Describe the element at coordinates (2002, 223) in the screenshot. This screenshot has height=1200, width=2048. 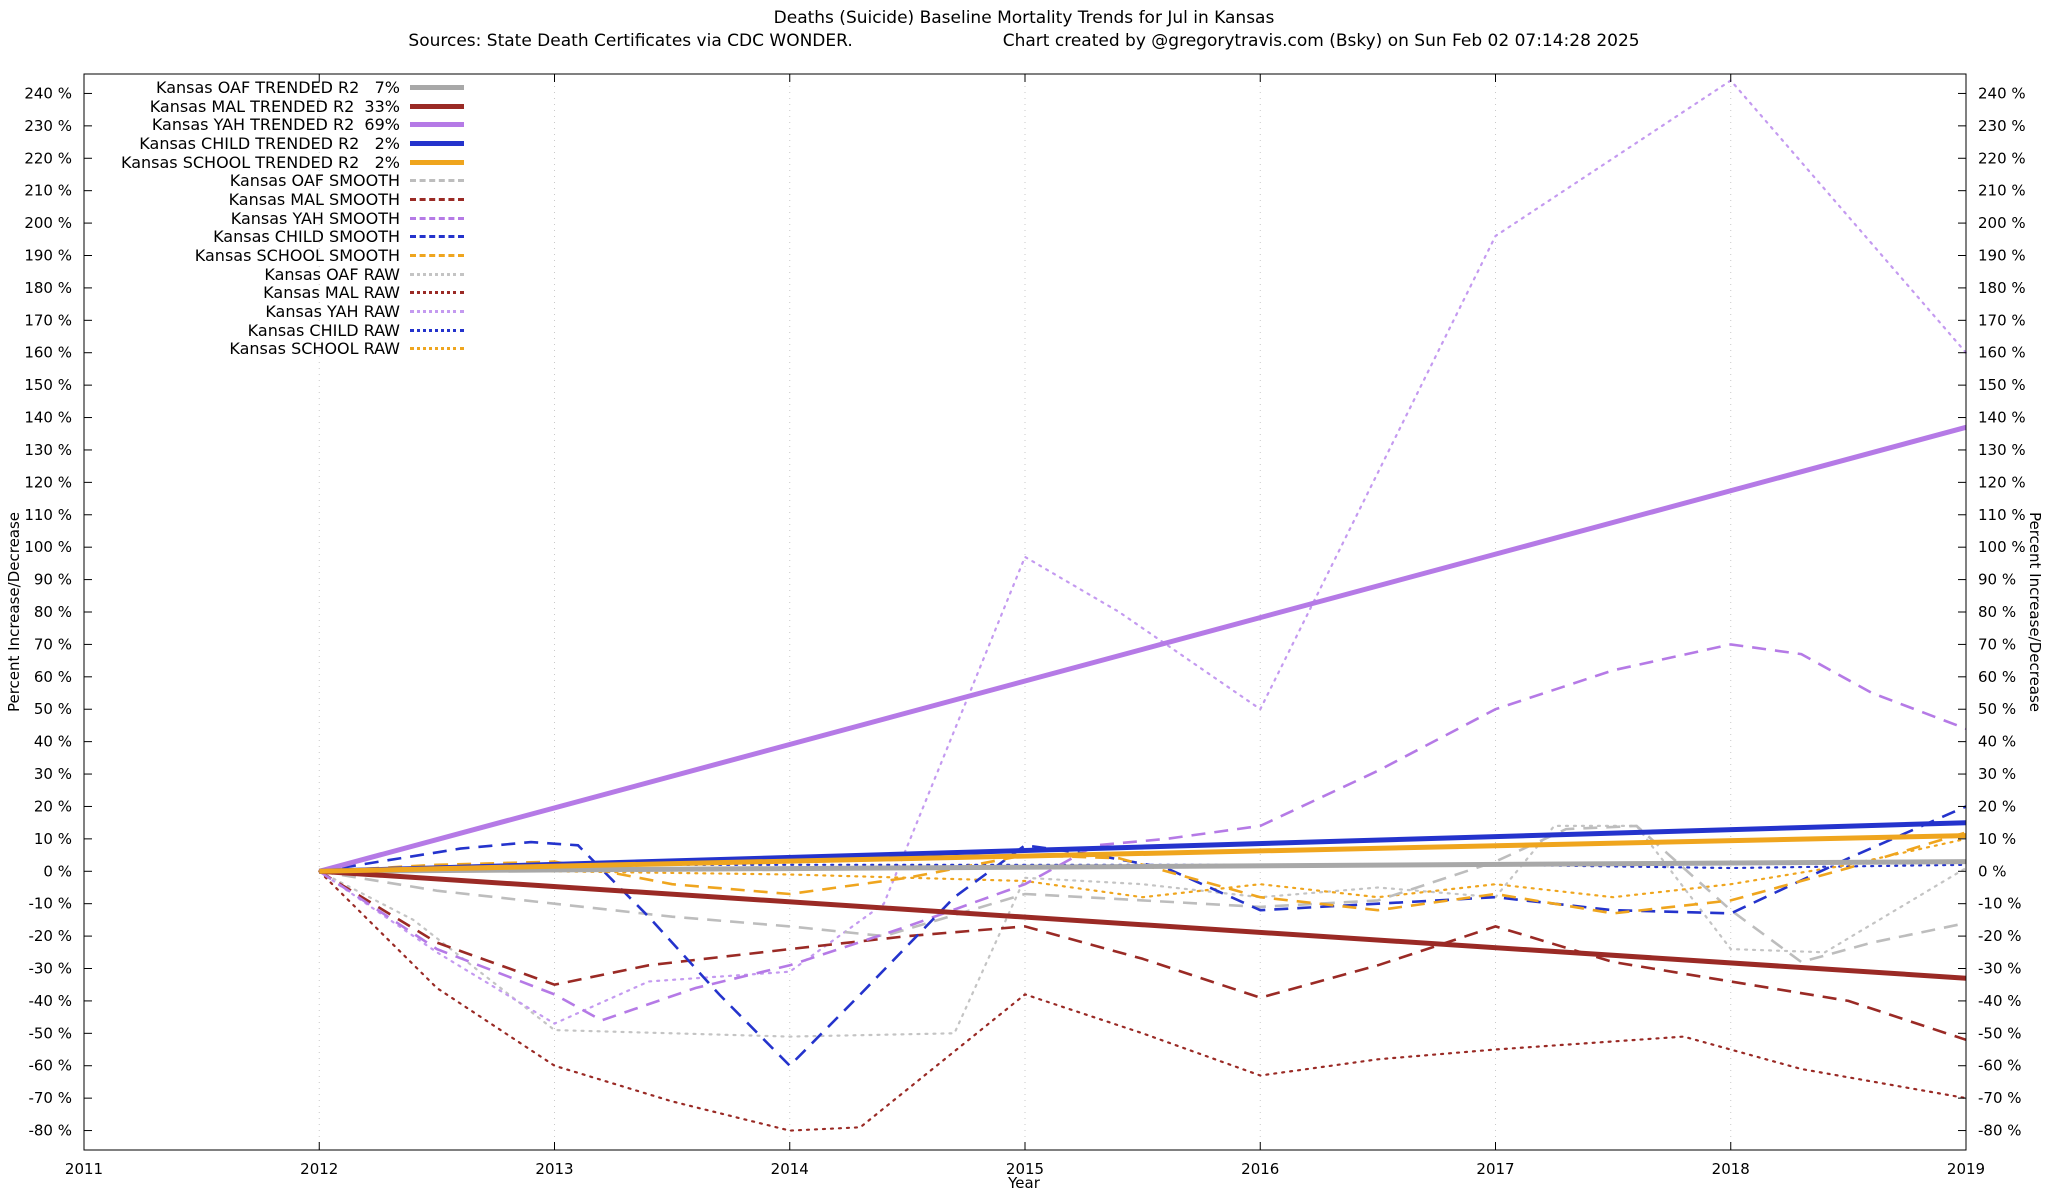
I see `y-tick-label-right: 200 %` at that location.